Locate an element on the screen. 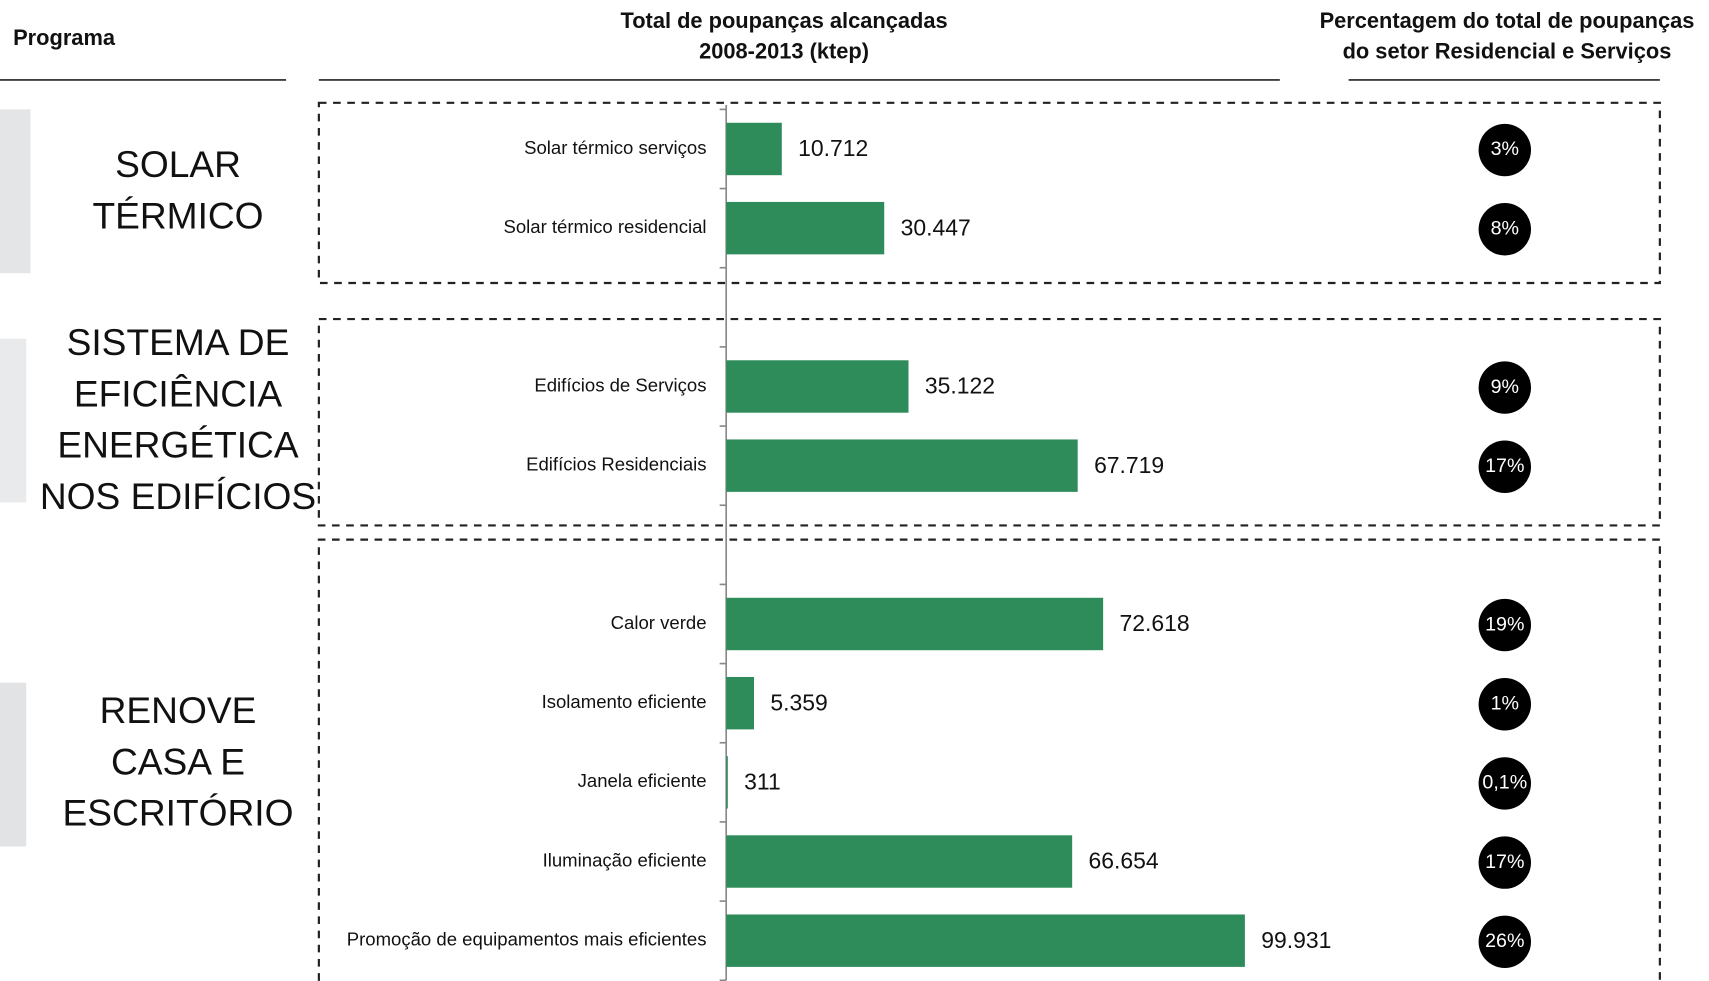 The image size is (1709, 981). group-label: CASA E is located at coordinates (178, 761).